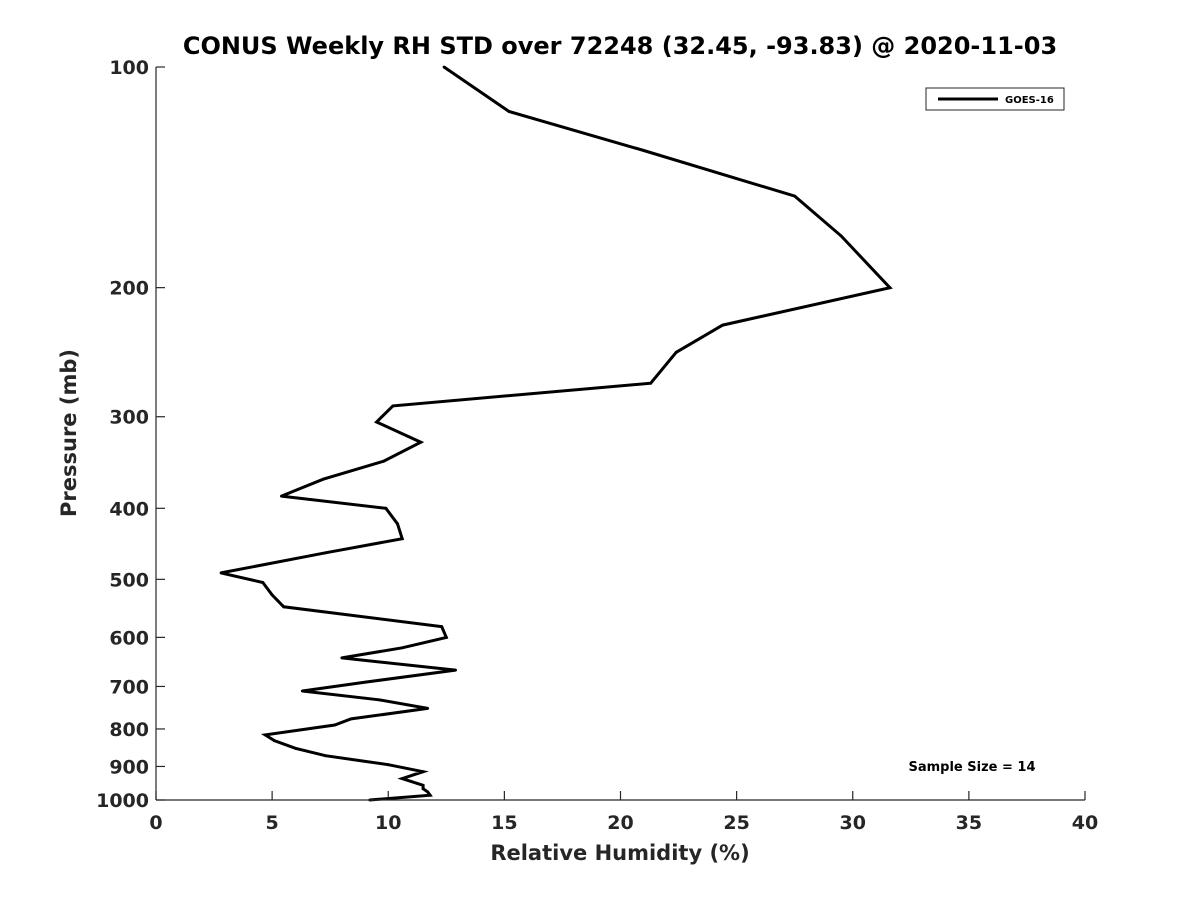 Image resolution: width=1200 pixels, height=900 pixels. I want to click on sample-size-annotation: Sample Size = 14, so click(971, 767).